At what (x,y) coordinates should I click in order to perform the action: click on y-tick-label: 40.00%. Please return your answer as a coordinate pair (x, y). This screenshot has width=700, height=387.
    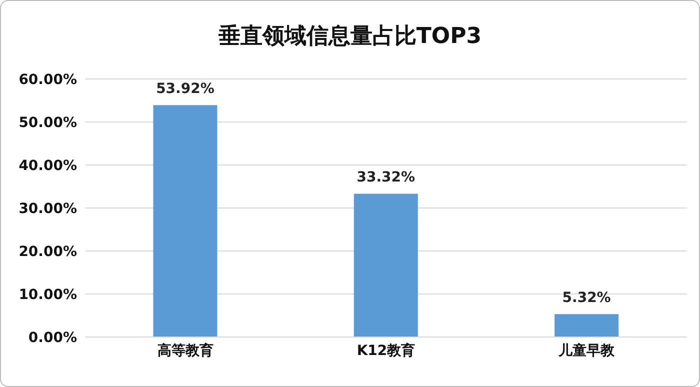
    Looking at the image, I should click on (47, 166).